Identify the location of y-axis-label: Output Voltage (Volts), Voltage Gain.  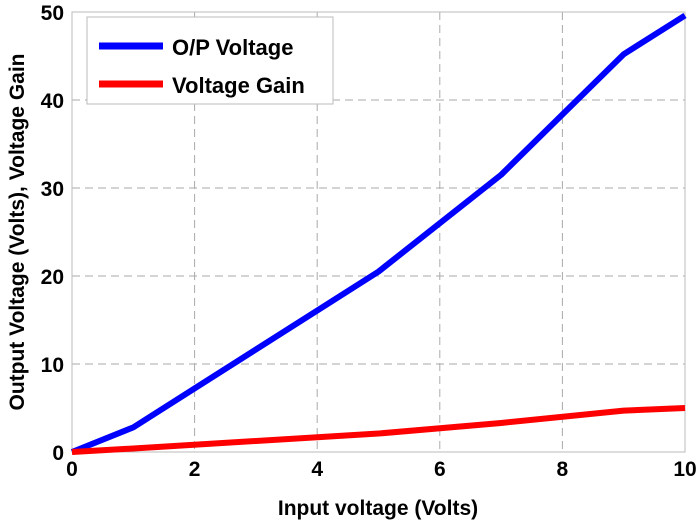
(17, 232).